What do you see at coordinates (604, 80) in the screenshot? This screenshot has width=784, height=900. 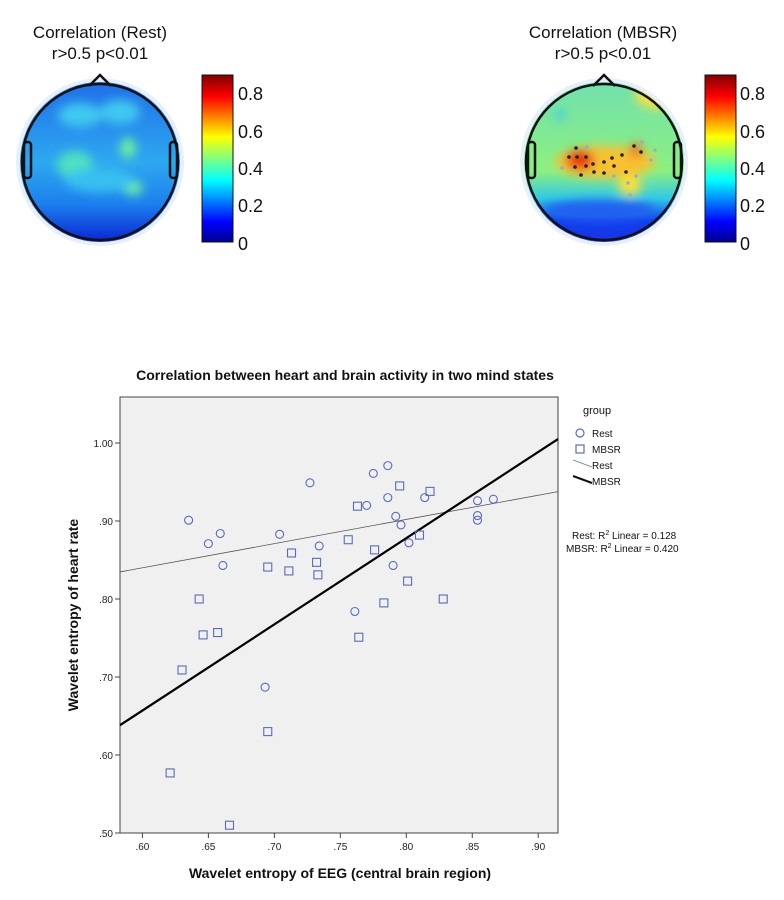 I see `nose-icon` at bounding box center [604, 80].